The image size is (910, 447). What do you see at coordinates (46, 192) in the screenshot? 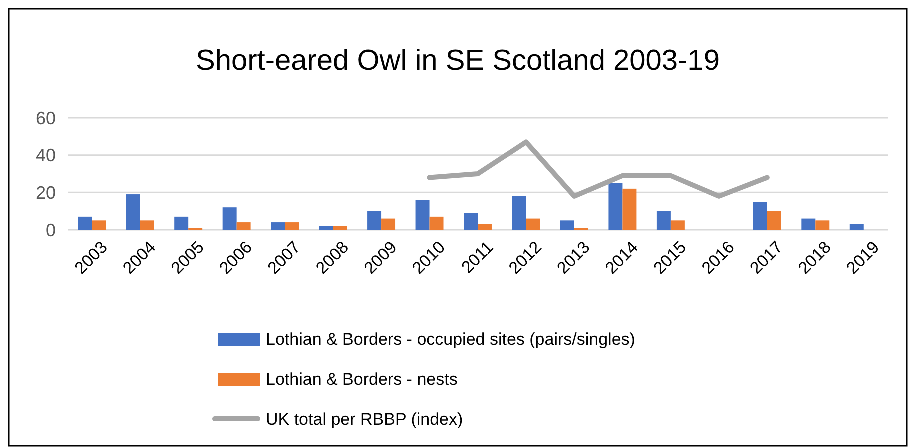
I see `y-tick-label: 20` at bounding box center [46, 192].